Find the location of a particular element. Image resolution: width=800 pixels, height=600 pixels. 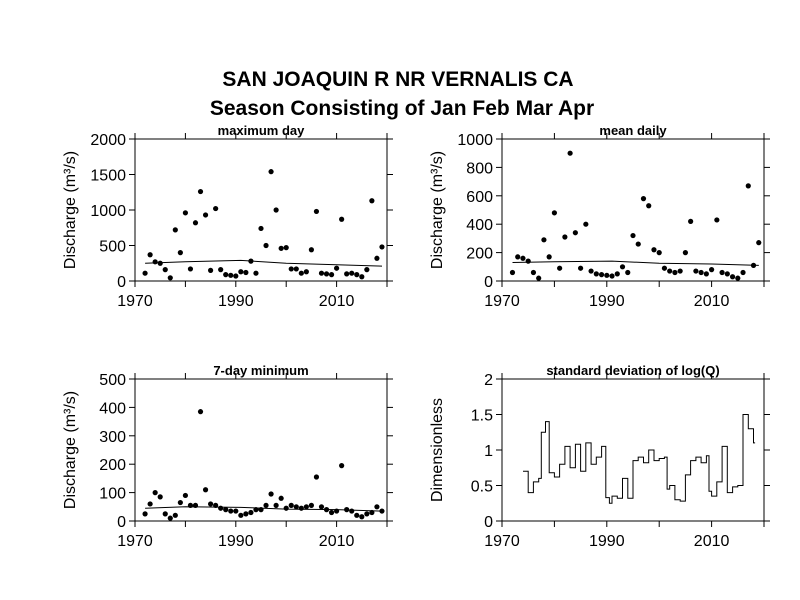

panel-title: maximum day is located at coordinates (261, 130).